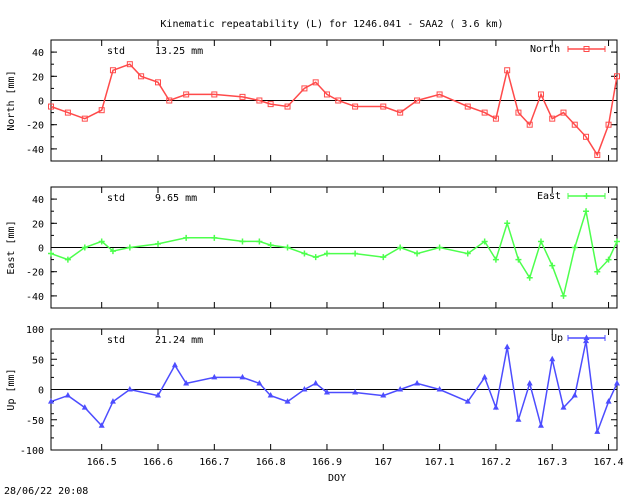  I want to click on std-value: 9.65 mm, so click(176, 198).